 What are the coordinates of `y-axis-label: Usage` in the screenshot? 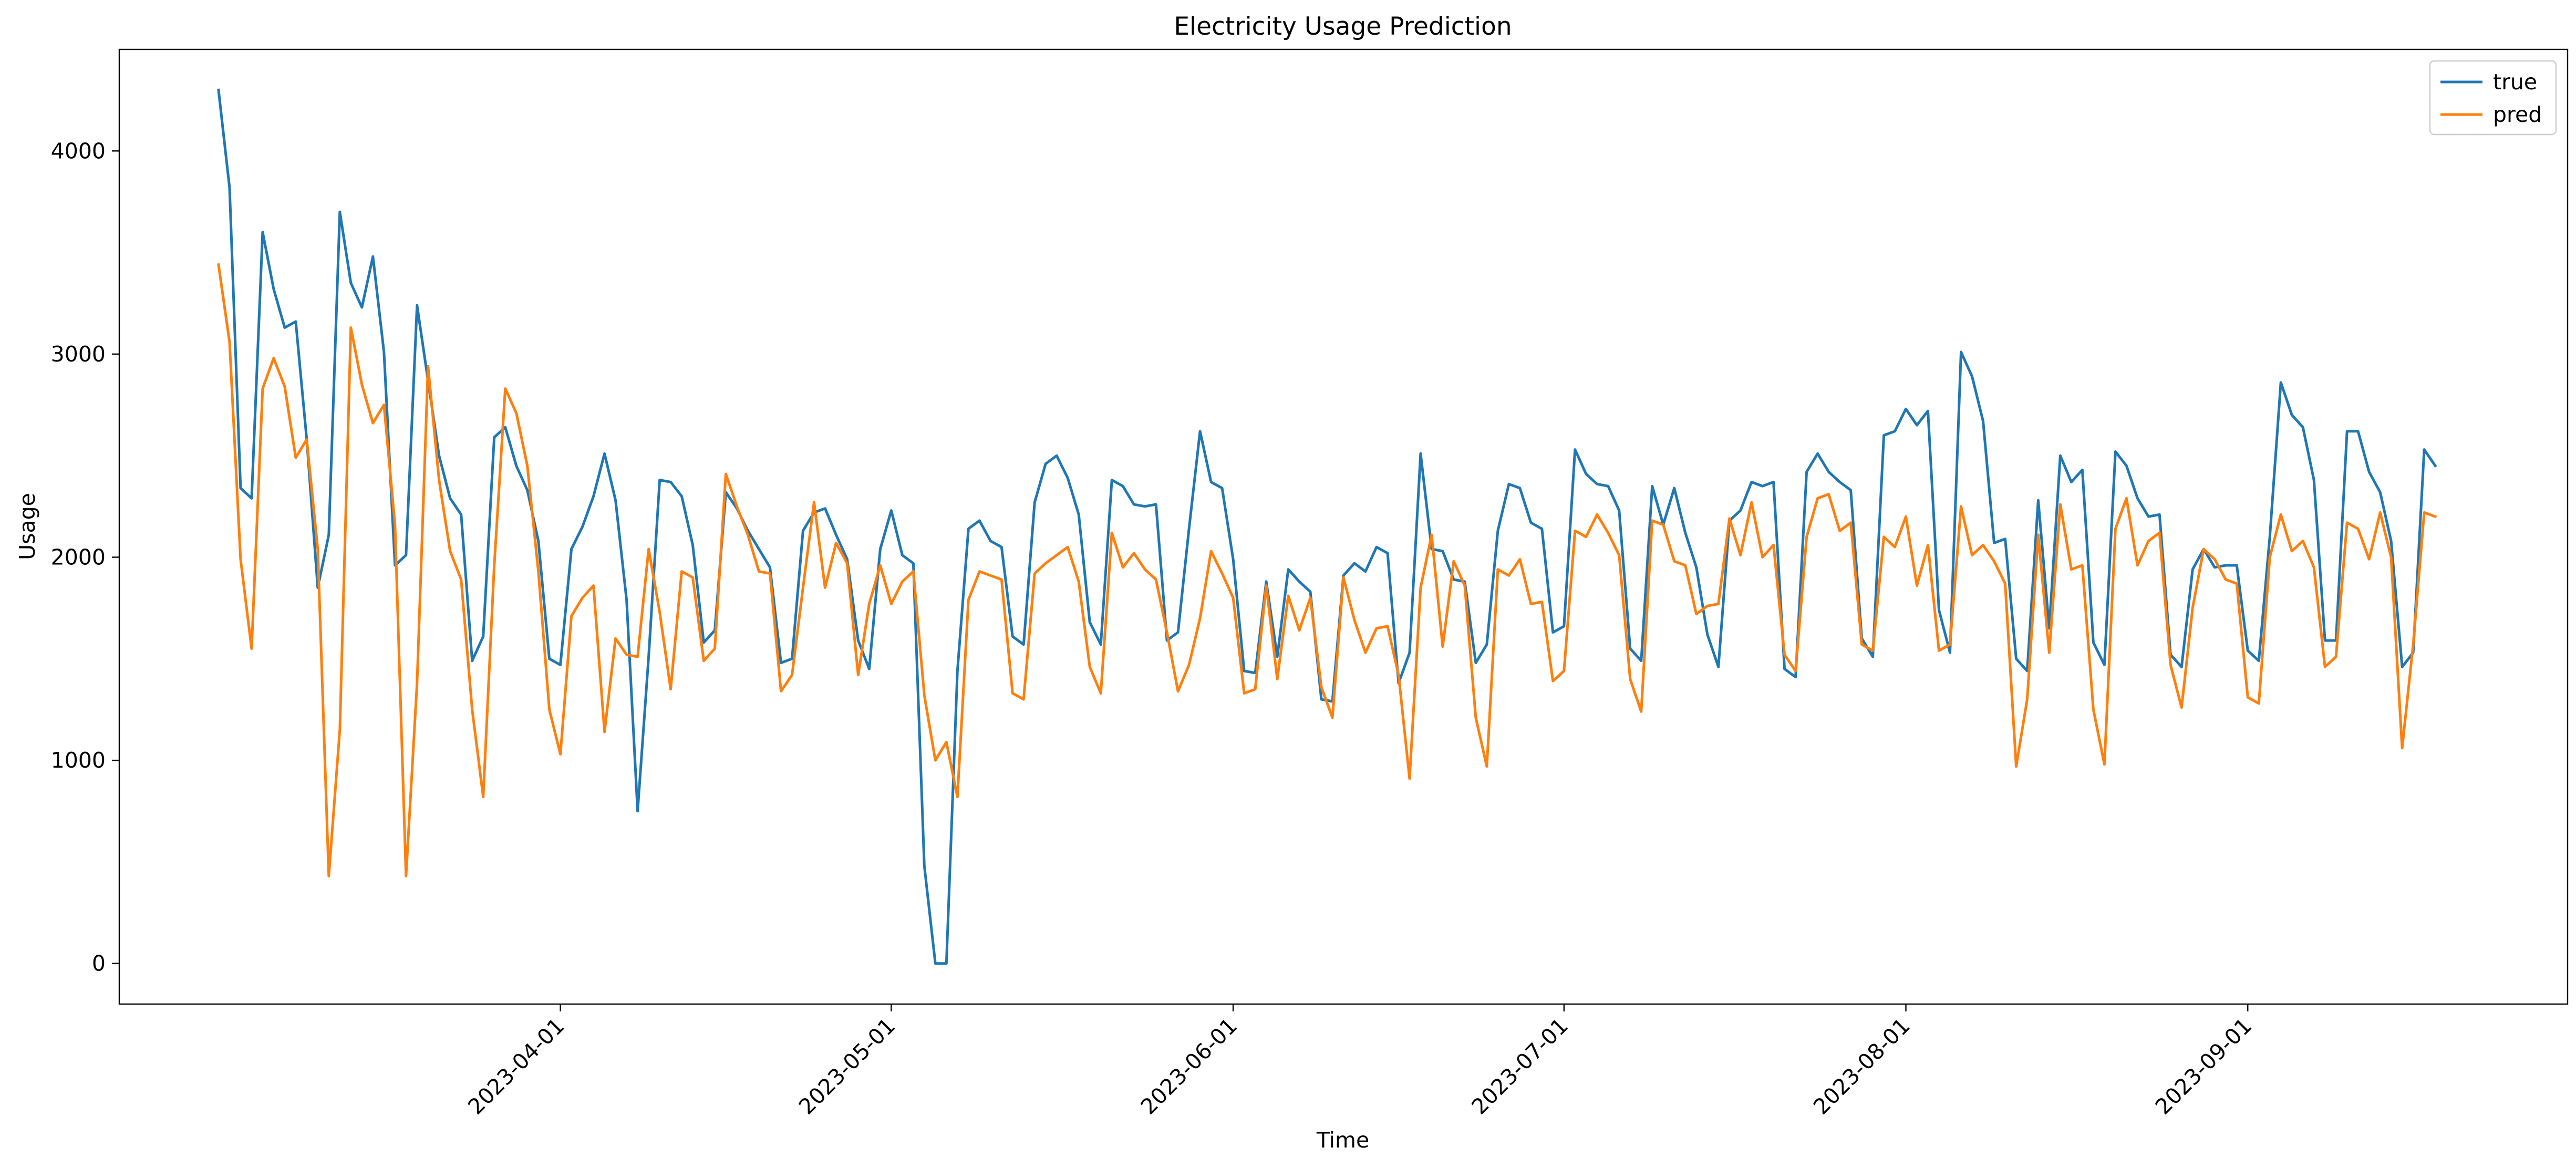 It's located at (27, 526).